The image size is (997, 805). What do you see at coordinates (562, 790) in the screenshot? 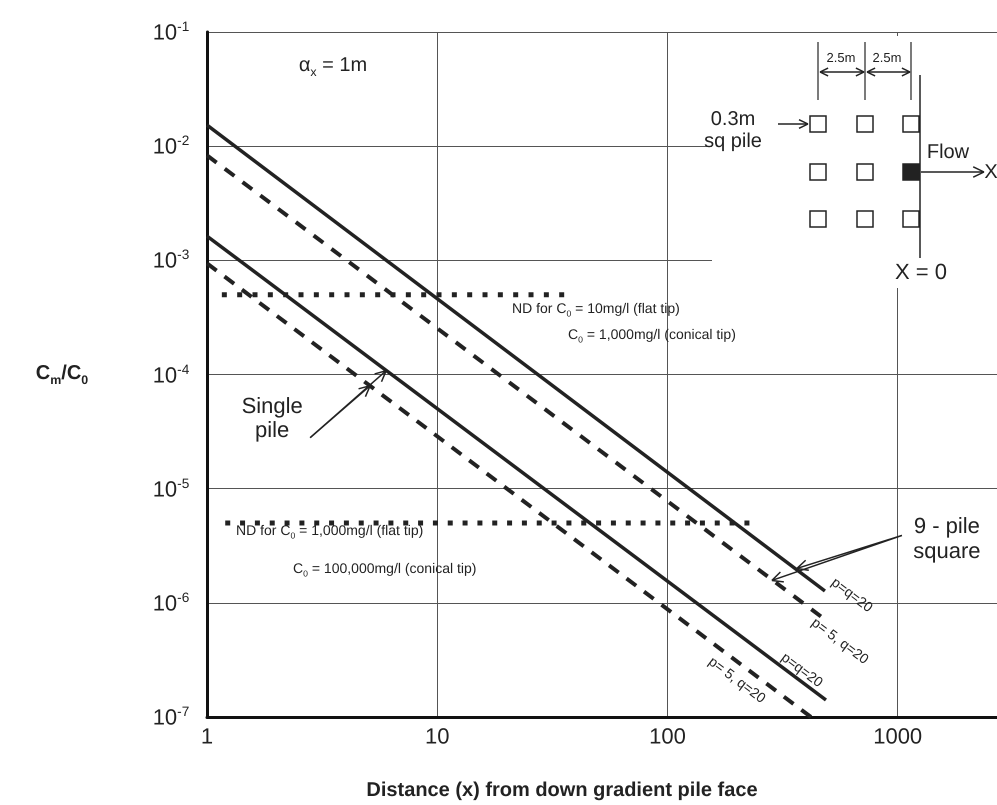
I see `x-axis-title: Distance (x) from down gradient pile face` at bounding box center [562, 790].